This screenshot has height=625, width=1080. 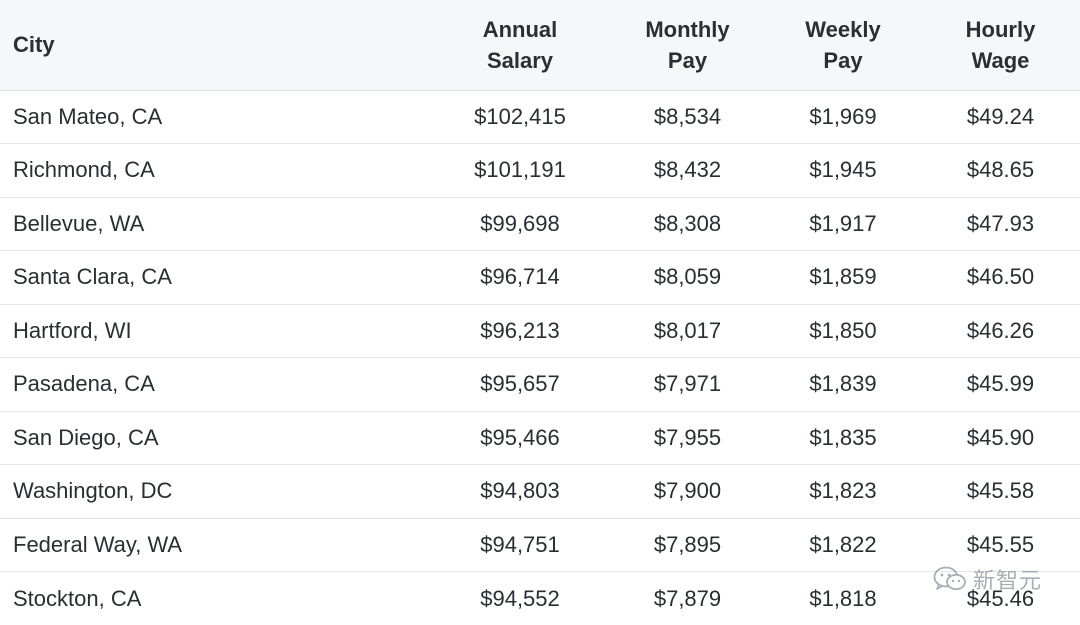 What do you see at coordinates (843, 331) in the screenshot?
I see `cell-weekly-pay: $1,850` at bounding box center [843, 331].